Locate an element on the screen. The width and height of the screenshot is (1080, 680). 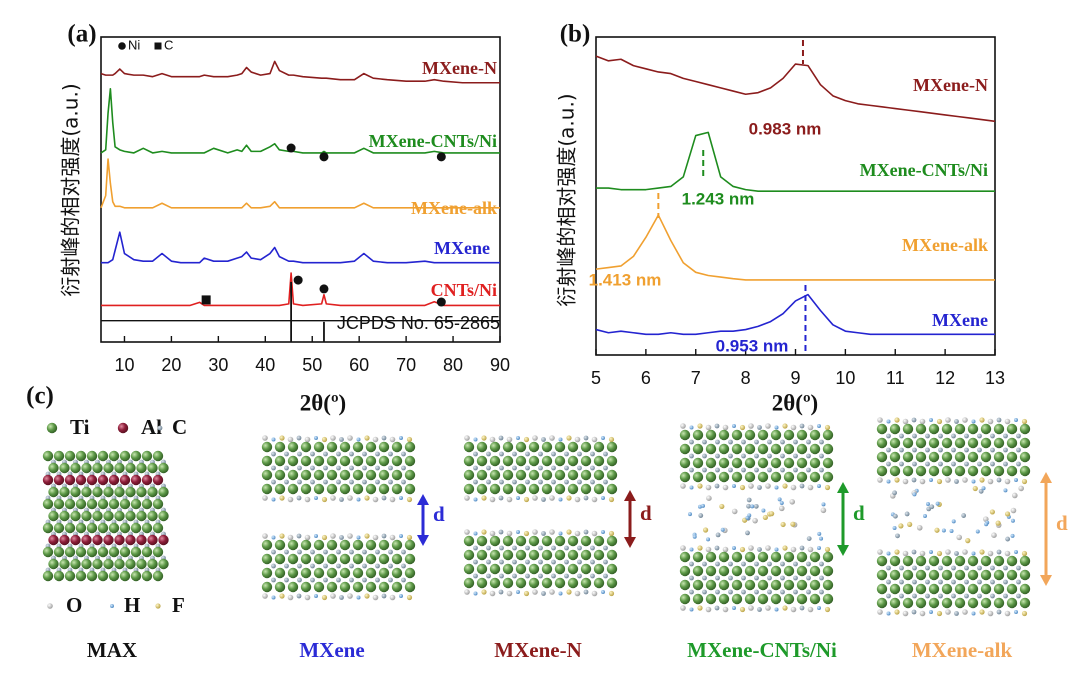
legend-label: C is located at coordinates (179, 427).